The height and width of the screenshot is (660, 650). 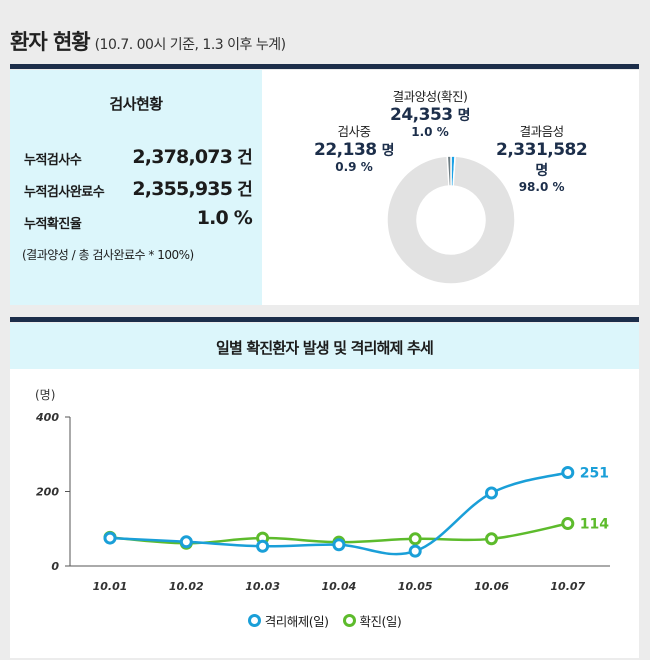 What do you see at coordinates (186, 586) in the screenshot?
I see `x-tick-label: 10.02` at bounding box center [186, 586].